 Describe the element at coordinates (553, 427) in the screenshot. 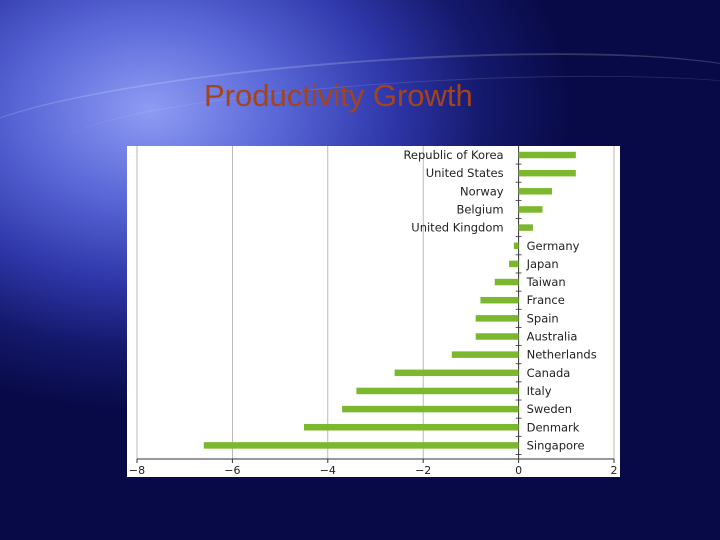

I see `category-label-16: Denmark` at that location.